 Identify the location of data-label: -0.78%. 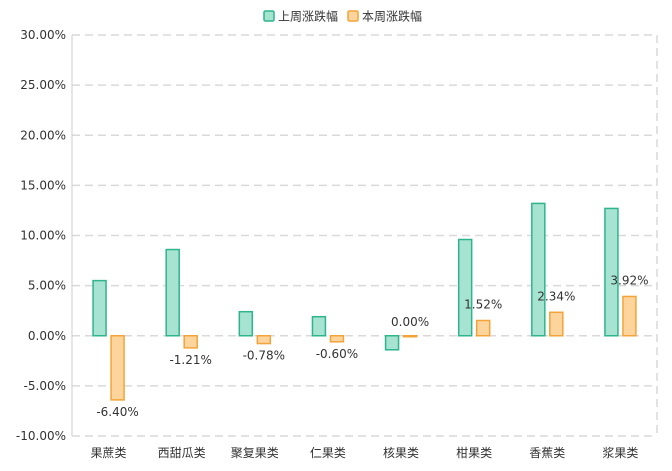
(264, 356).